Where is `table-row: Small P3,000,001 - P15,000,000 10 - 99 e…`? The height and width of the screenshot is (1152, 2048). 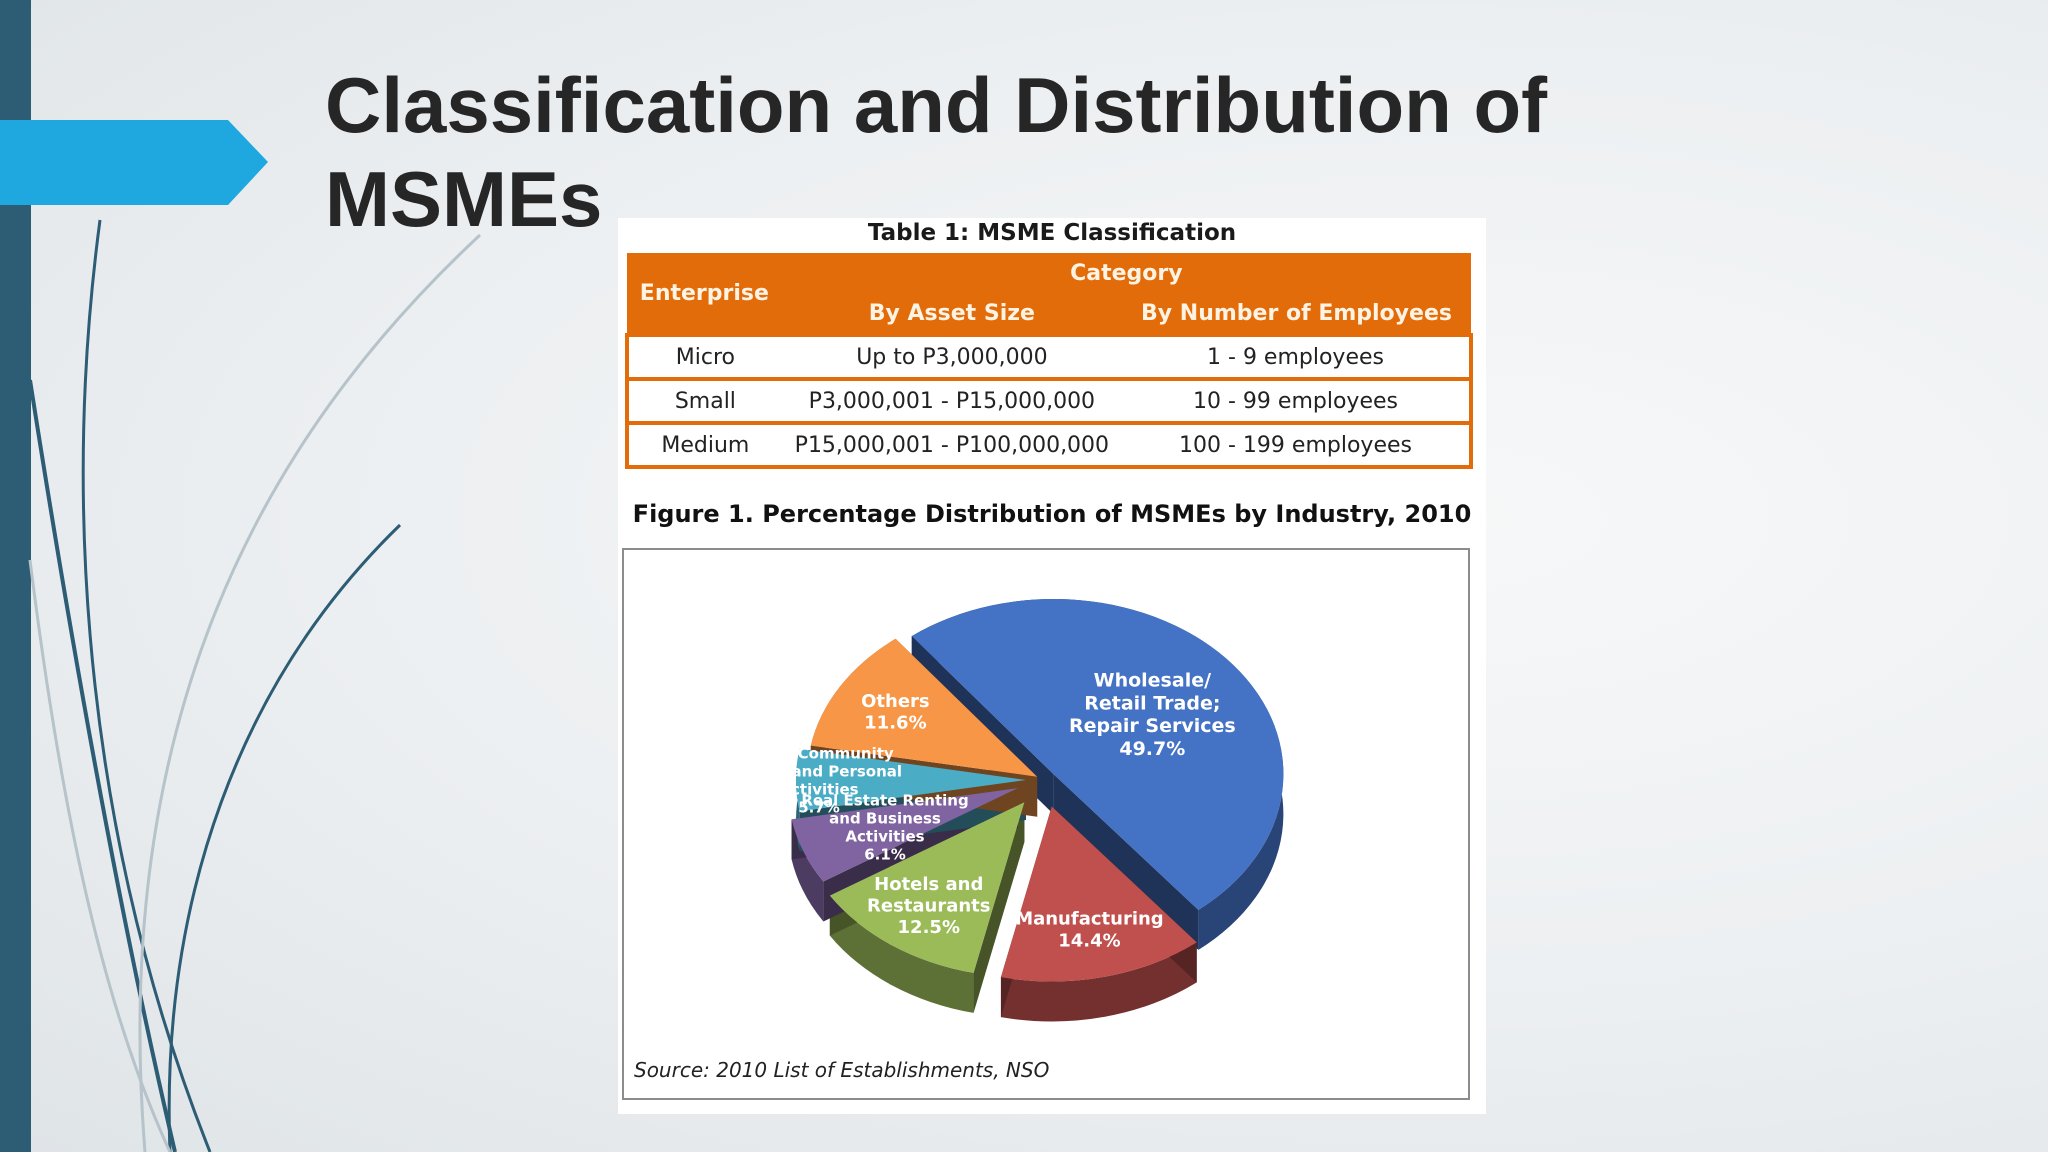 table-row: Small P3,000,001 - P15,000,000 10 - 99 e… is located at coordinates (1049, 401).